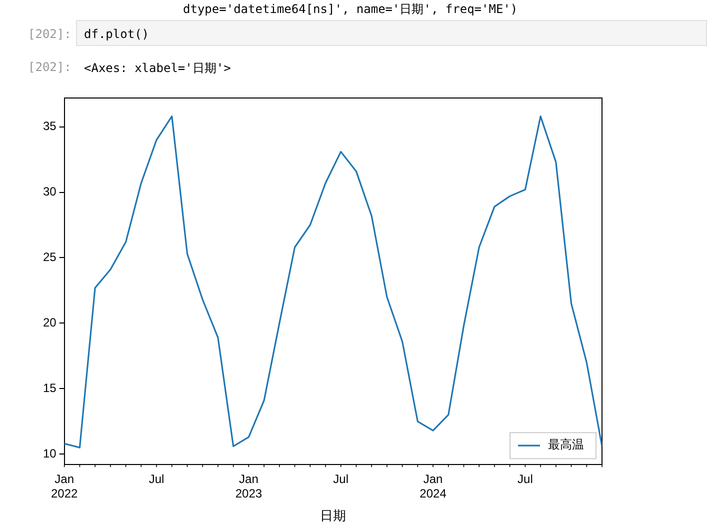 The image size is (707, 528). I want to click on y-tick-label: 25, so click(49, 257).